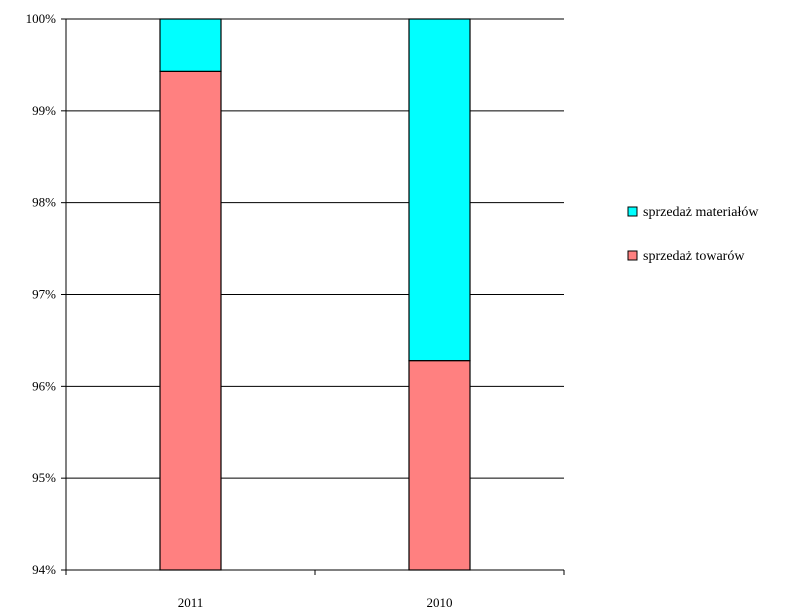  What do you see at coordinates (44, 202) in the screenshot?
I see `y-tick-label: 98%` at bounding box center [44, 202].